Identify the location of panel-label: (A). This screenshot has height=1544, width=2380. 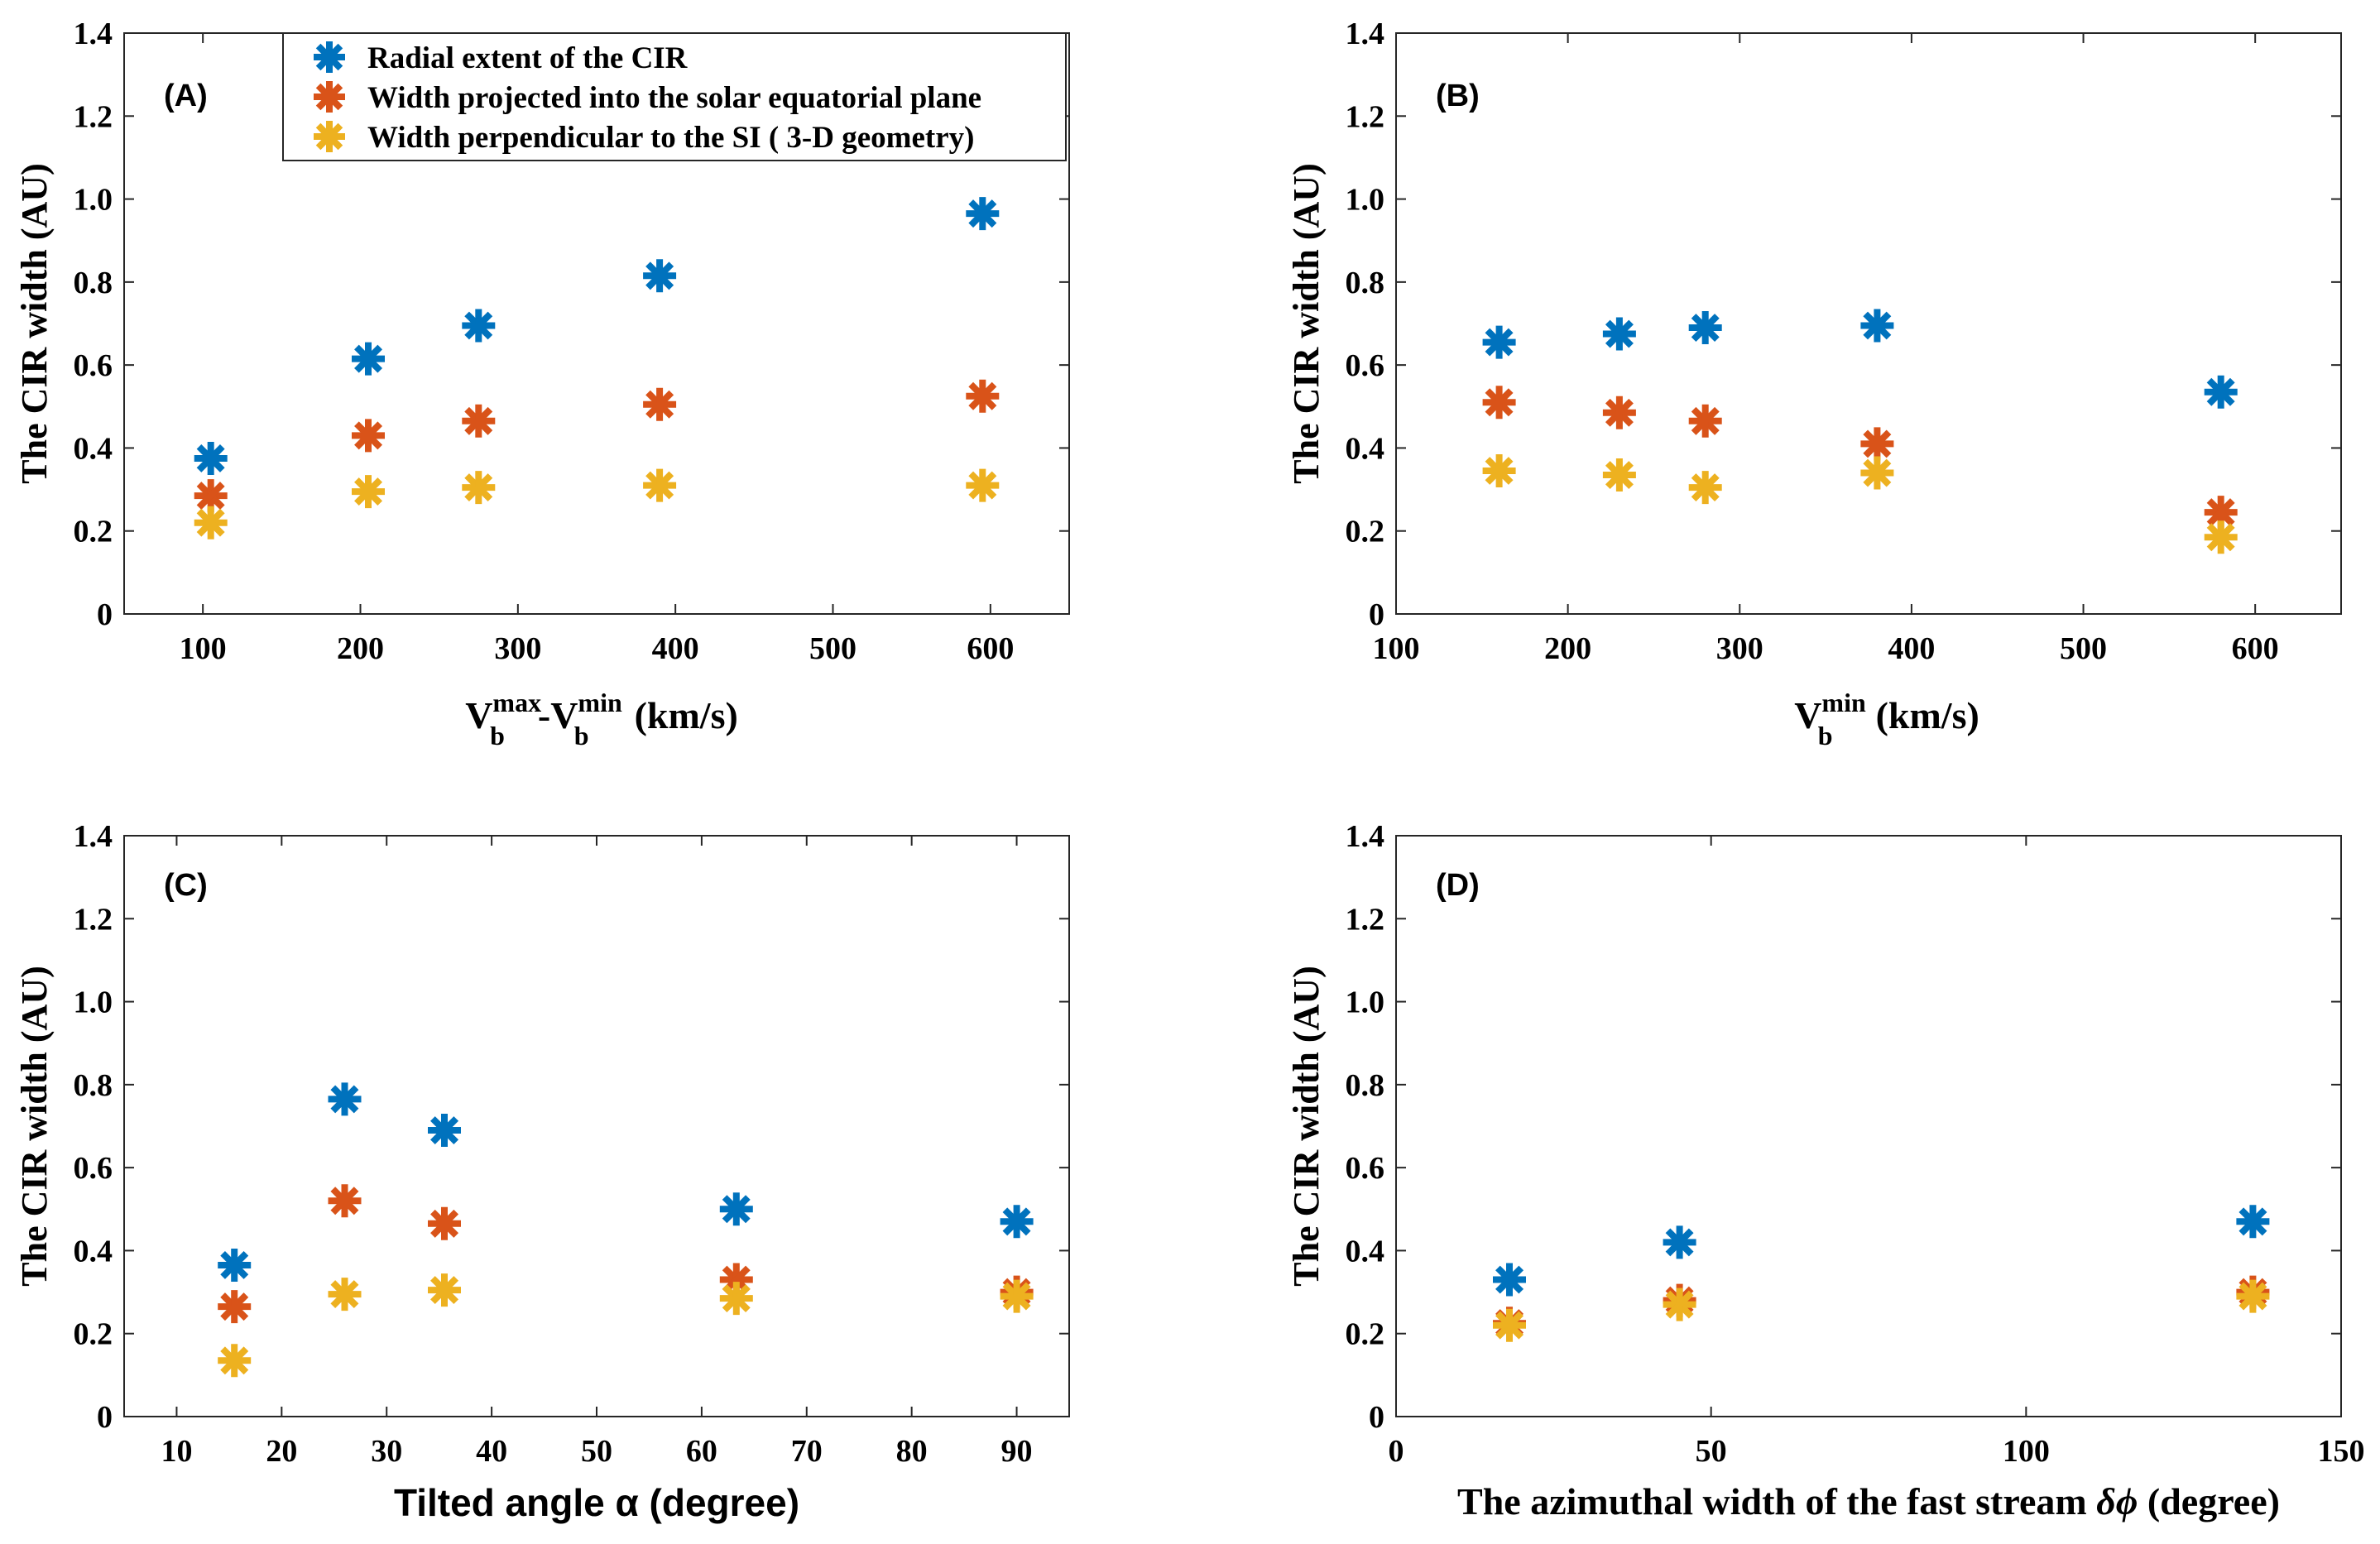
(186, 96).